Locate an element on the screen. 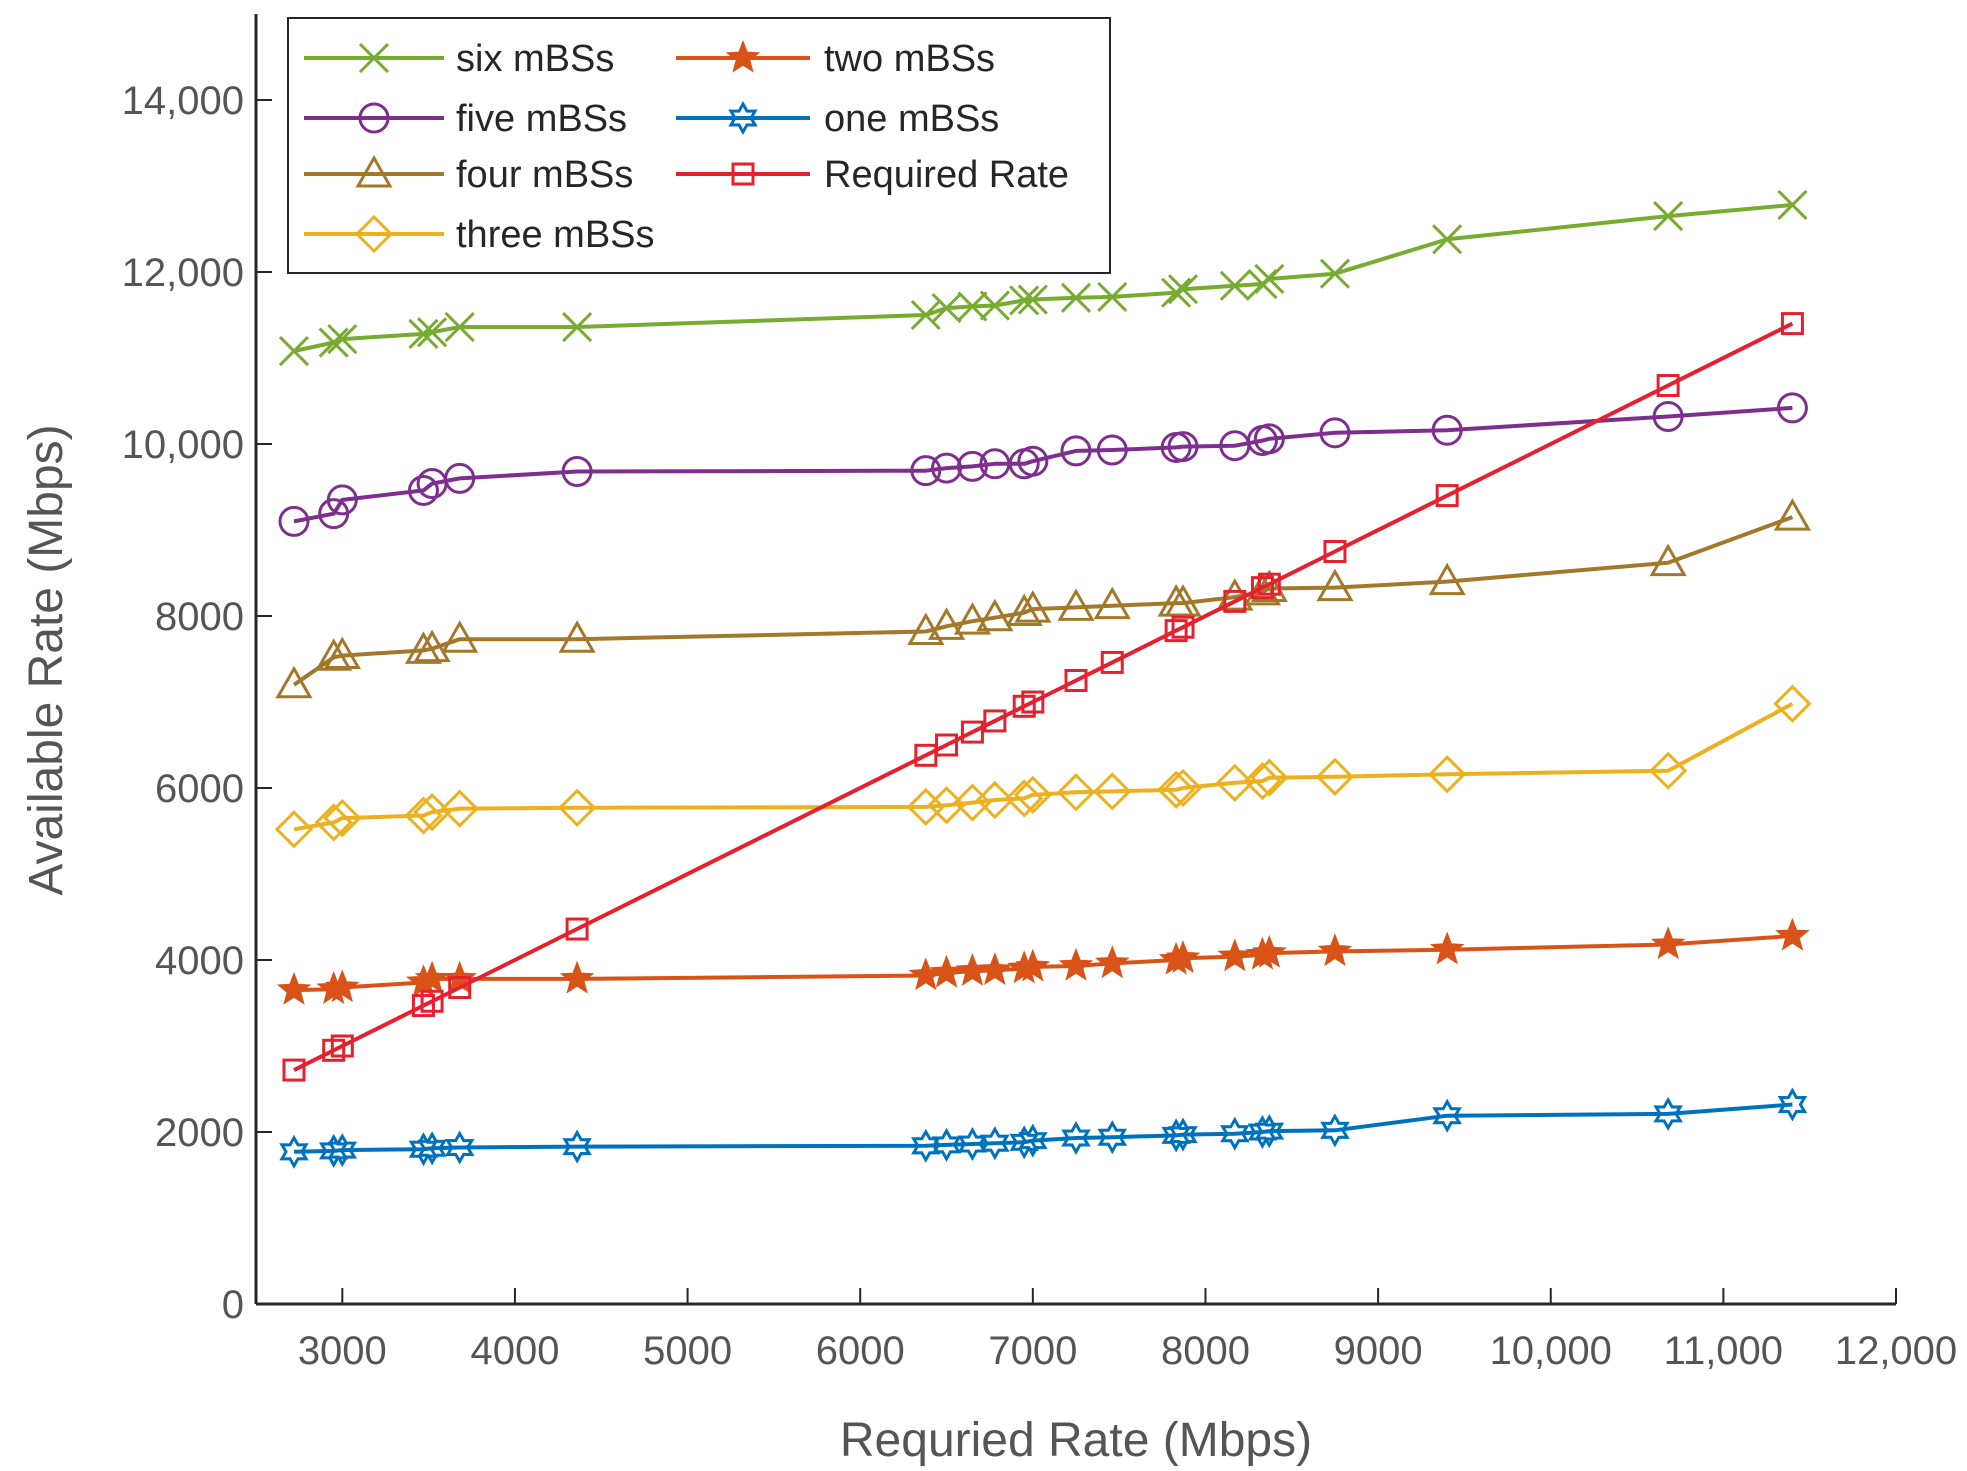 The image size is (1967, 1471). x-tick-label: 6000 is located at coordinates (860, 1351).